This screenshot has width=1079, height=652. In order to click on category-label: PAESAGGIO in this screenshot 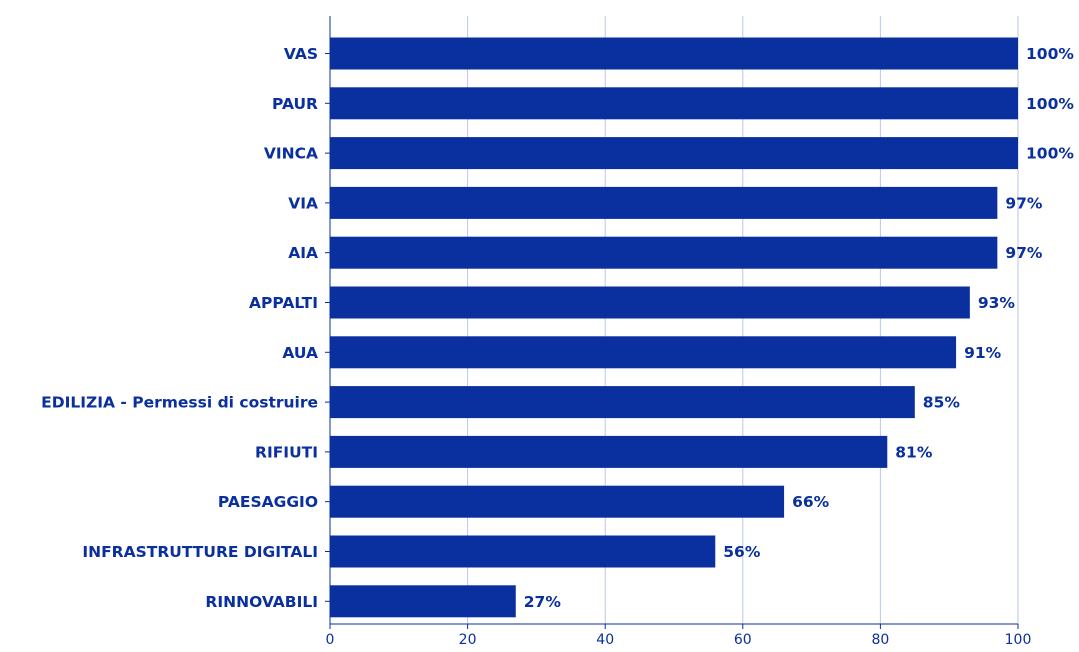, I will do `click(268, 502)`.